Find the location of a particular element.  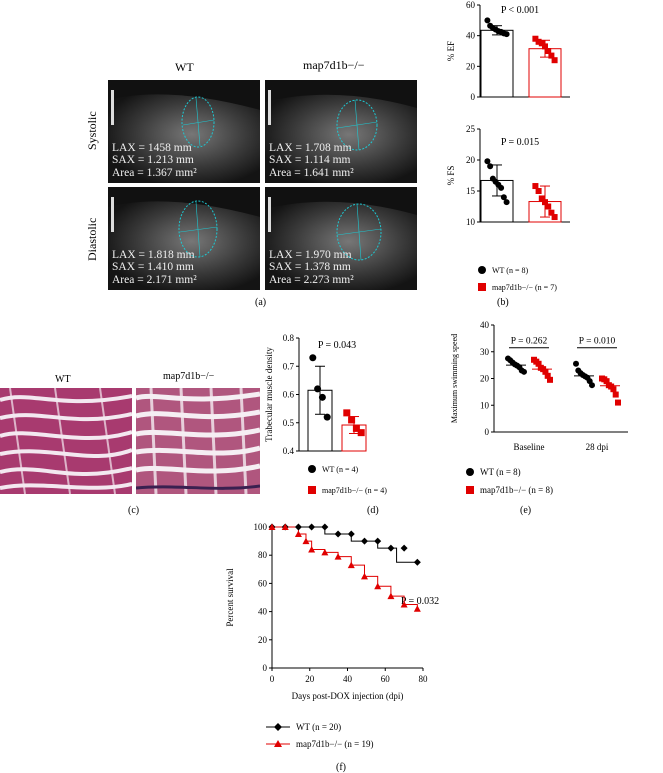

legend-label-ko: map7d1b−/− (n = 19) is located at coordinates (334, 744).